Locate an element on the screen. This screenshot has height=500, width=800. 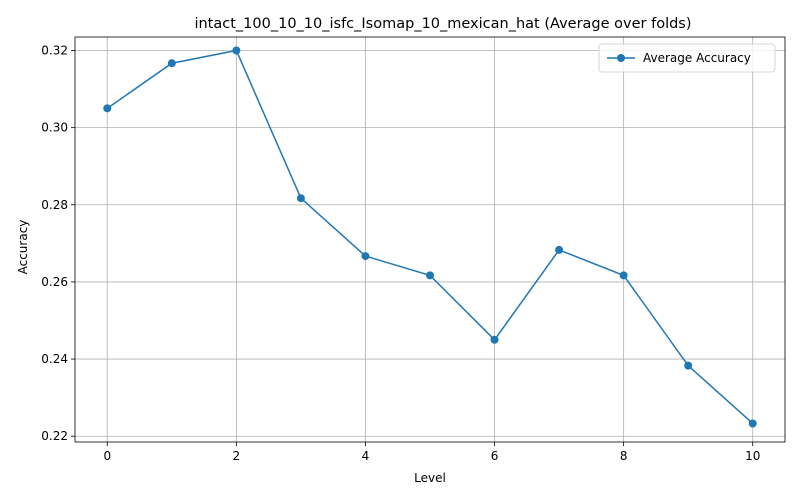
y-tick-label: 0.30 is located at coordinates (54, 128).